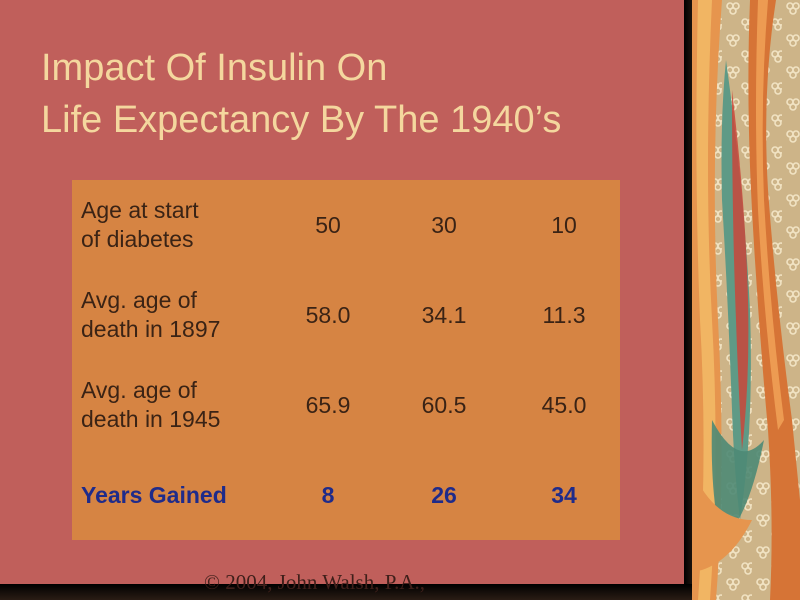 The image size is (800, 600). I want to click on table-cell: 10, so click(564, 224).